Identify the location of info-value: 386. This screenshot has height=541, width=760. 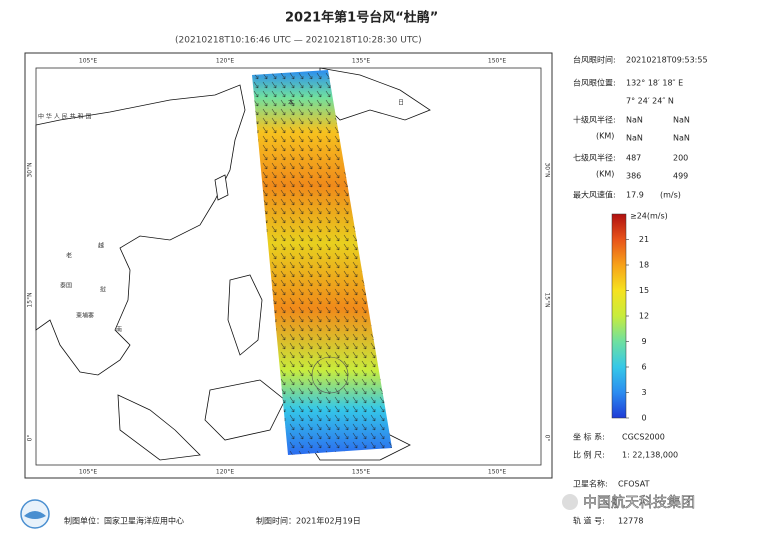
(633, 176).